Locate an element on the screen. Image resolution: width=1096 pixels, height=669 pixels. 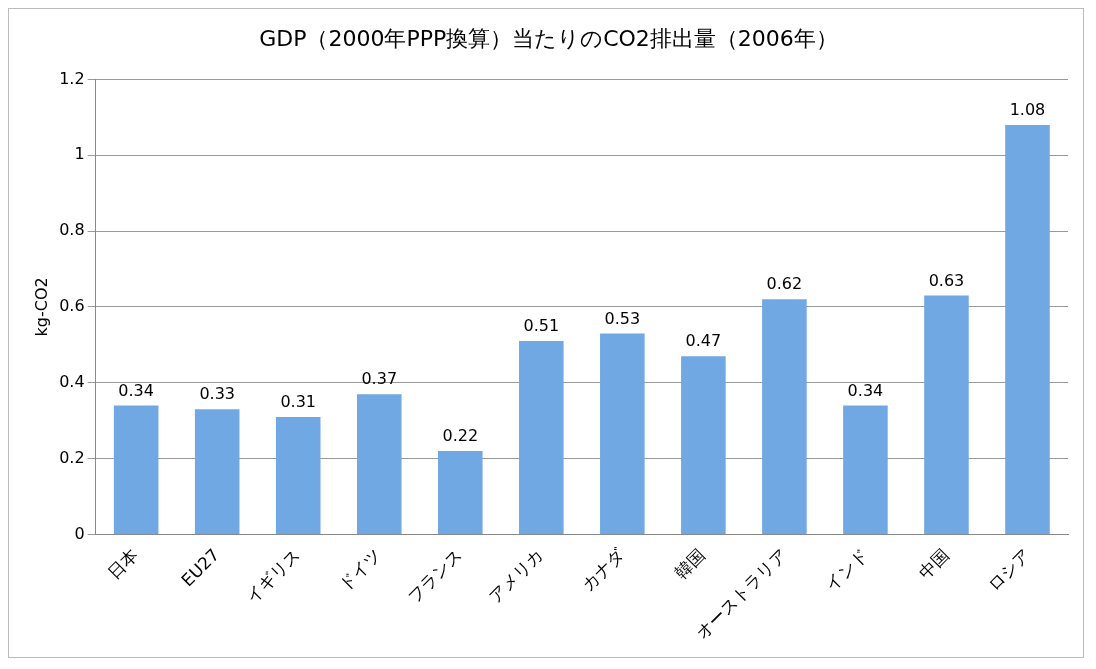
data-label: 0.47 is located at coordinates (703, 341).